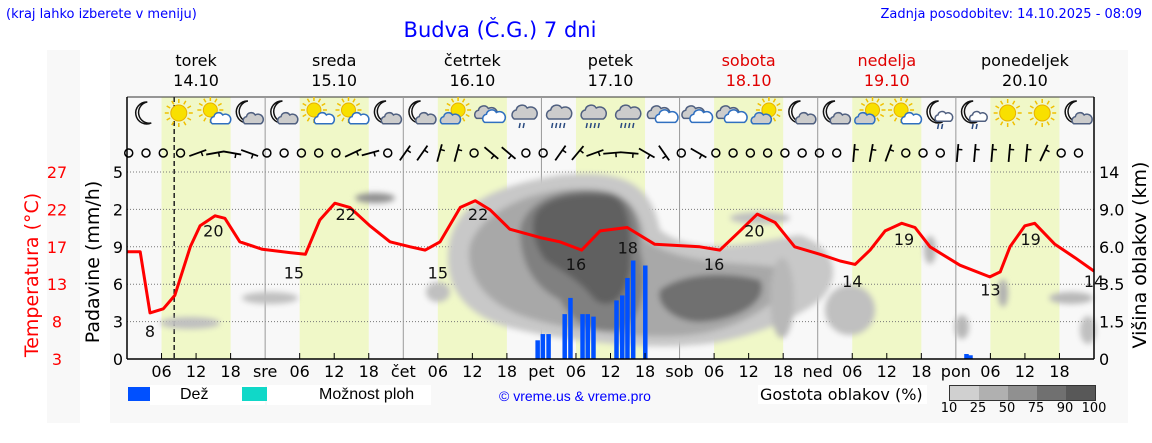 The height and width of the screenshot is (443, 1152). What do you see at coordinates (57, 359) in the screenshot?
I see `temperature-tick: 3` at bounding box center [57, 359].